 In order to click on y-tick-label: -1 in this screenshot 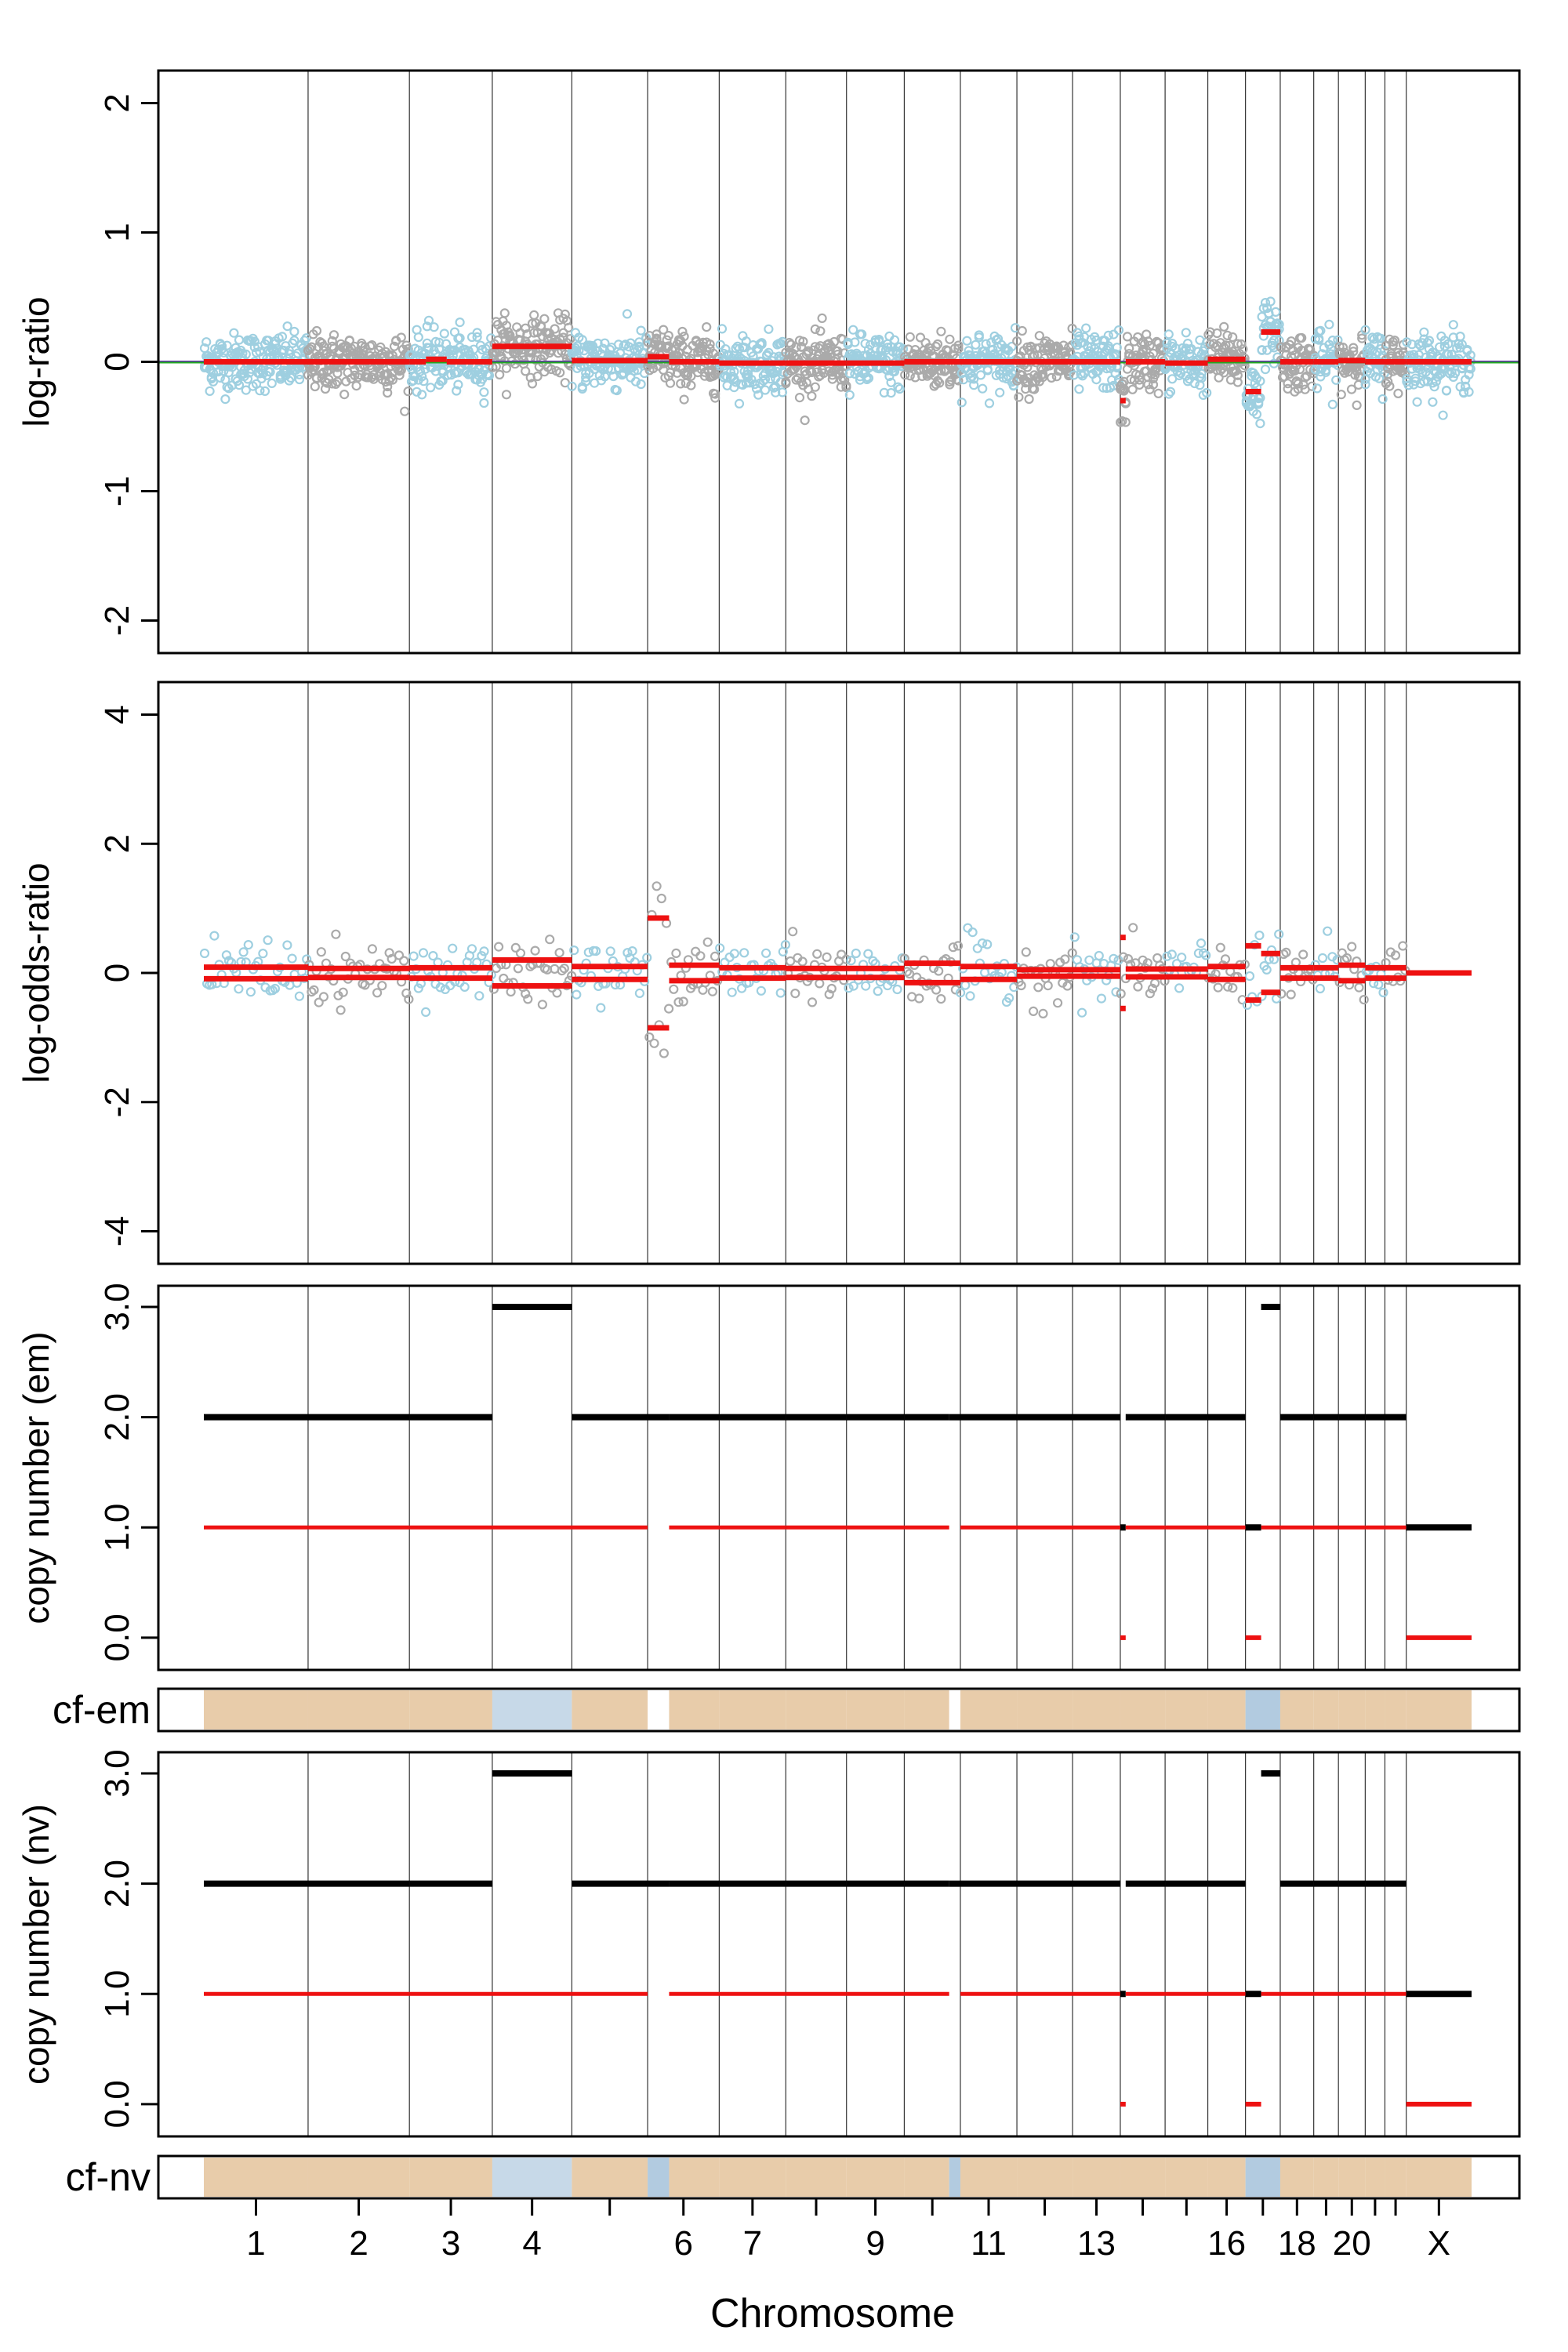, I will do `click(117, 491)`.